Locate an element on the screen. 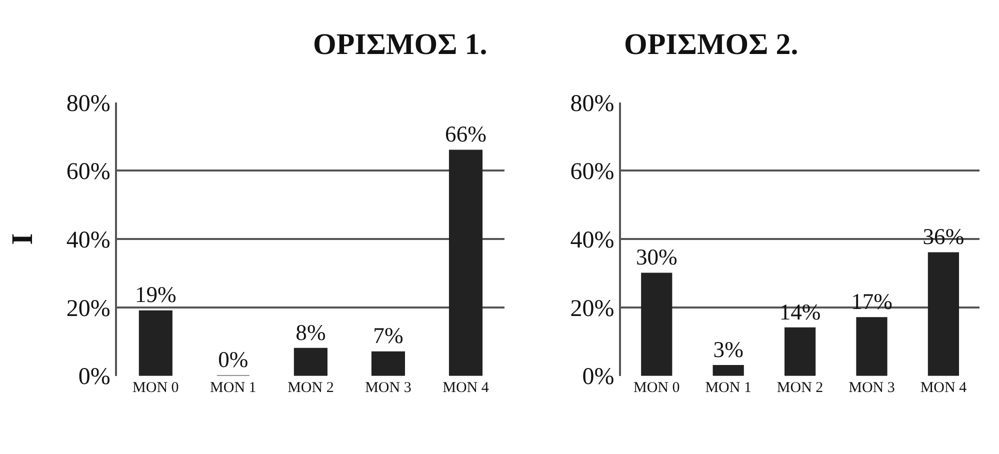 Image resolution: width=999 pixels, height=454 pixels. data-label: 0% is located at coordinates (233, 359).